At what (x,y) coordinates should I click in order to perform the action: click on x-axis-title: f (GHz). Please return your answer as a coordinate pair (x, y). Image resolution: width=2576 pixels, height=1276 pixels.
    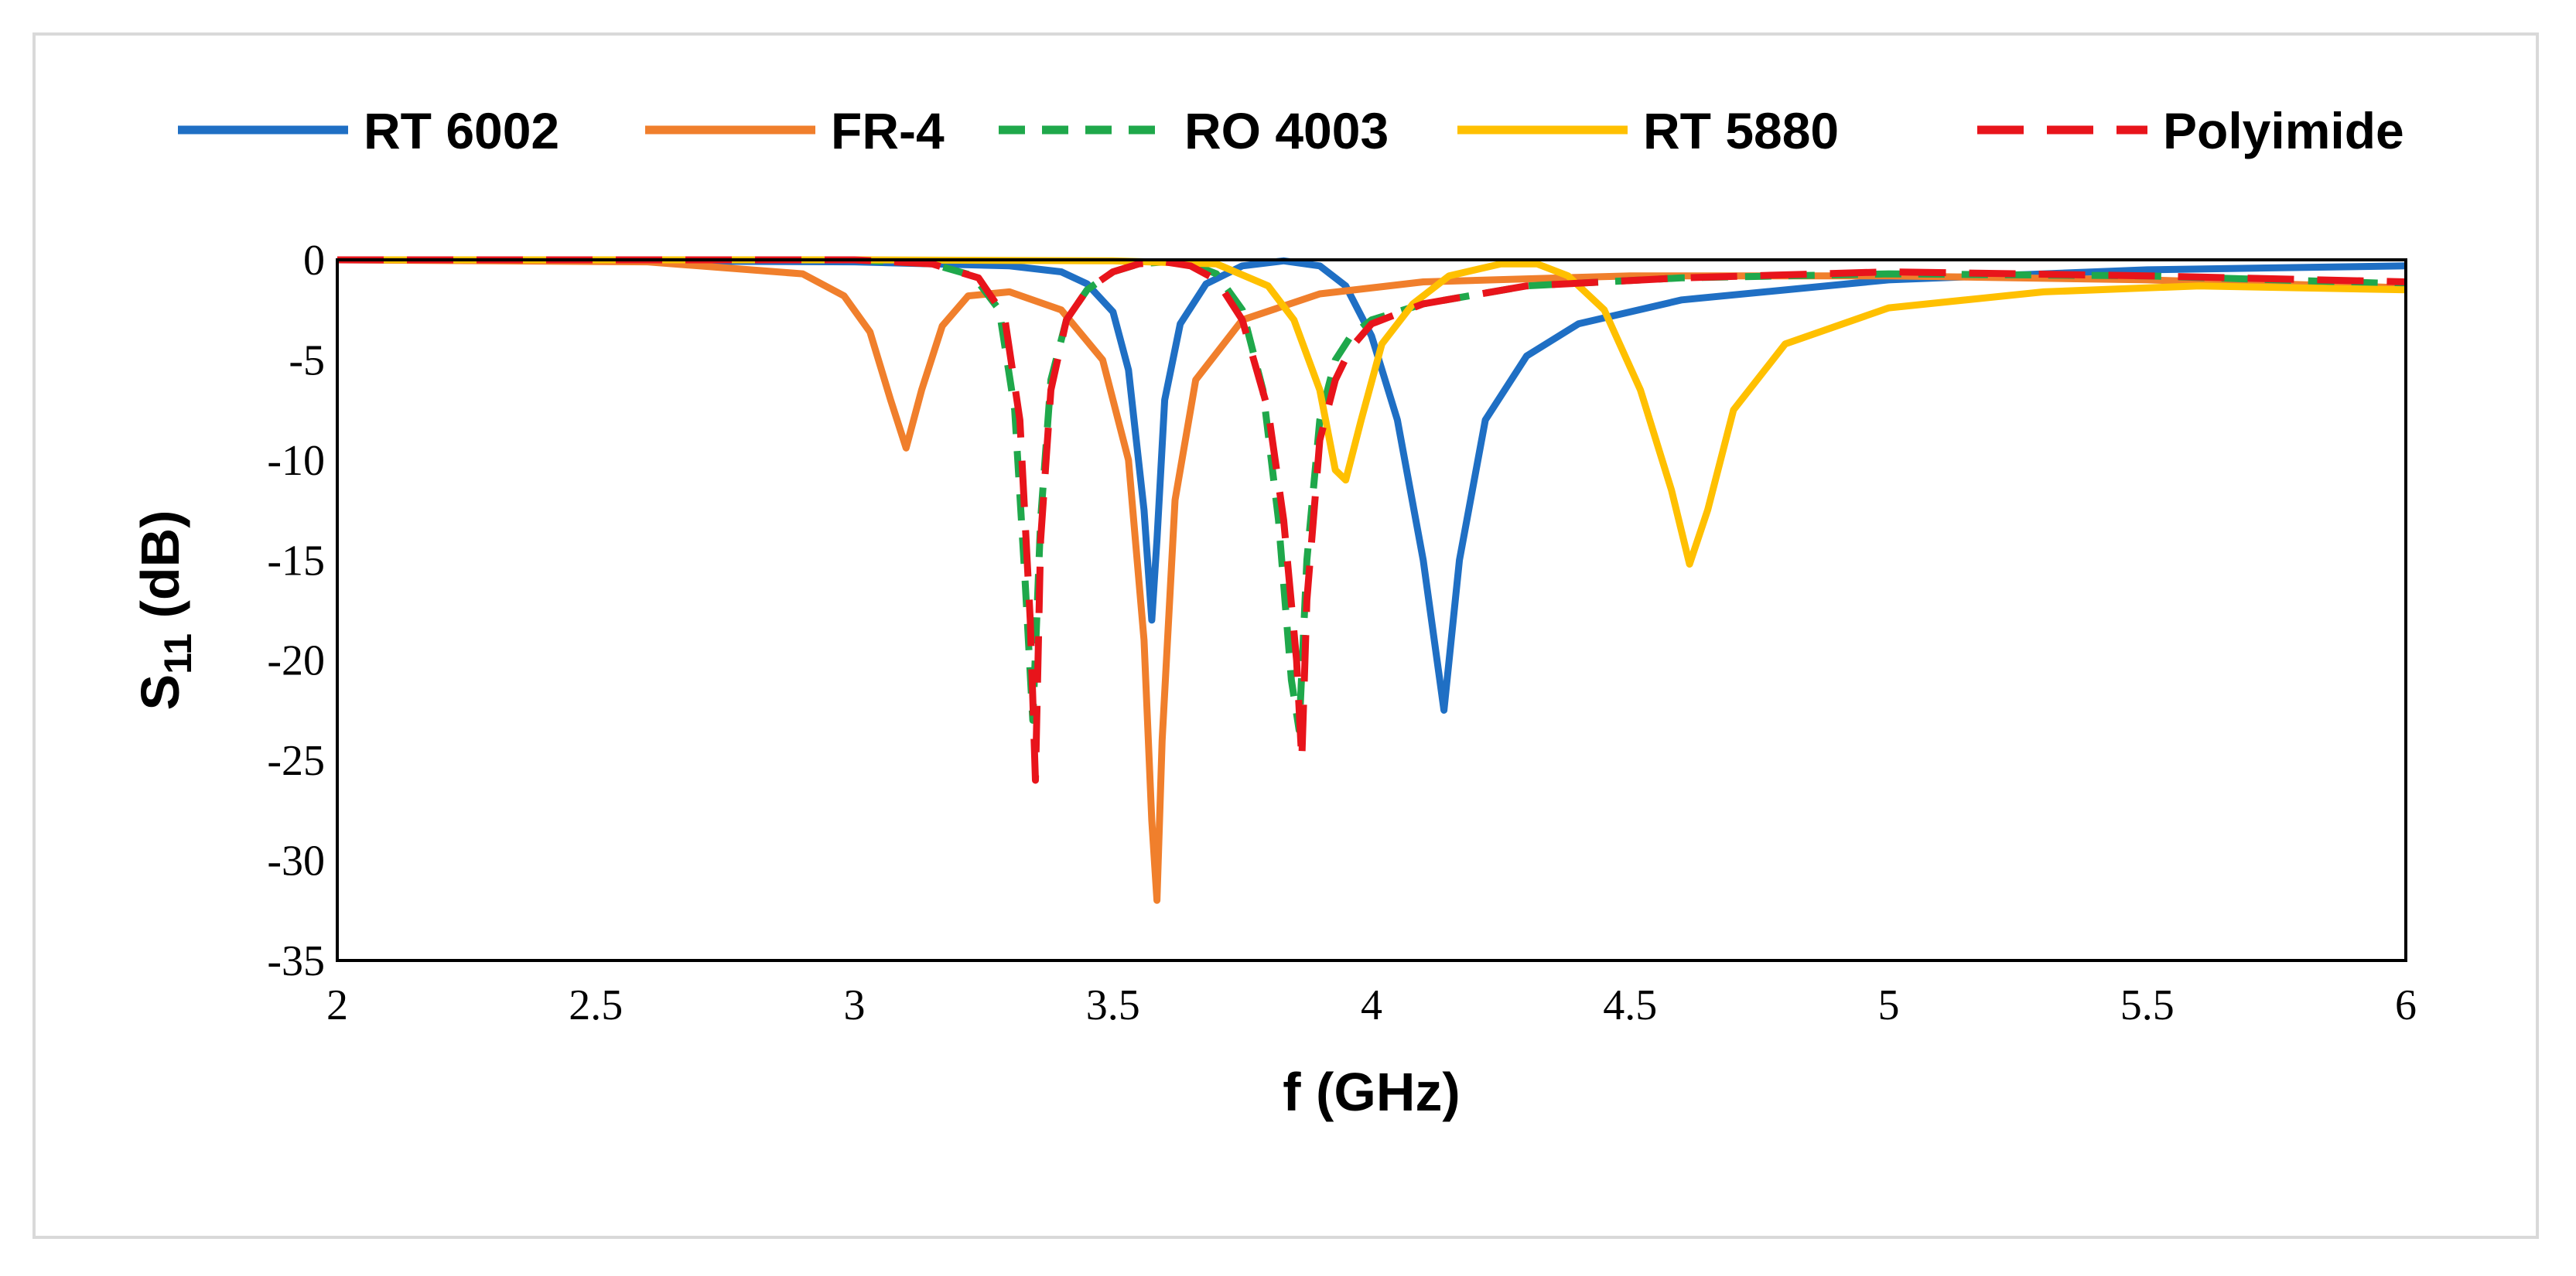
    Looking at the image, I should click on (1371, 1092).